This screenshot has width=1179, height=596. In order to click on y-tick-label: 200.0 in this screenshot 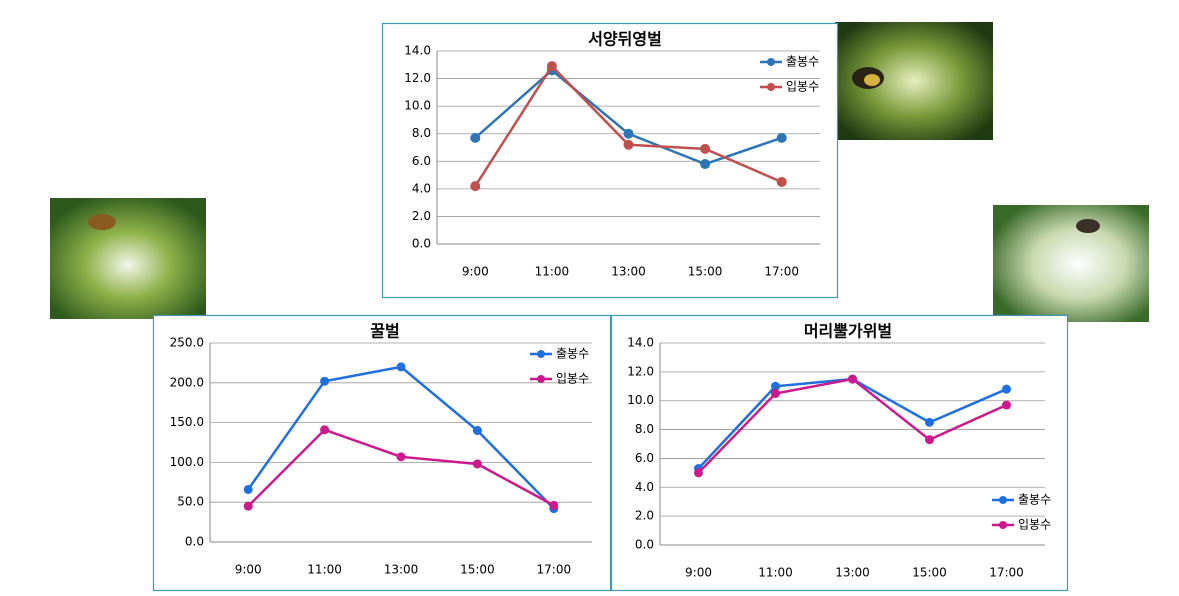, I will do `click(187, 382)`.